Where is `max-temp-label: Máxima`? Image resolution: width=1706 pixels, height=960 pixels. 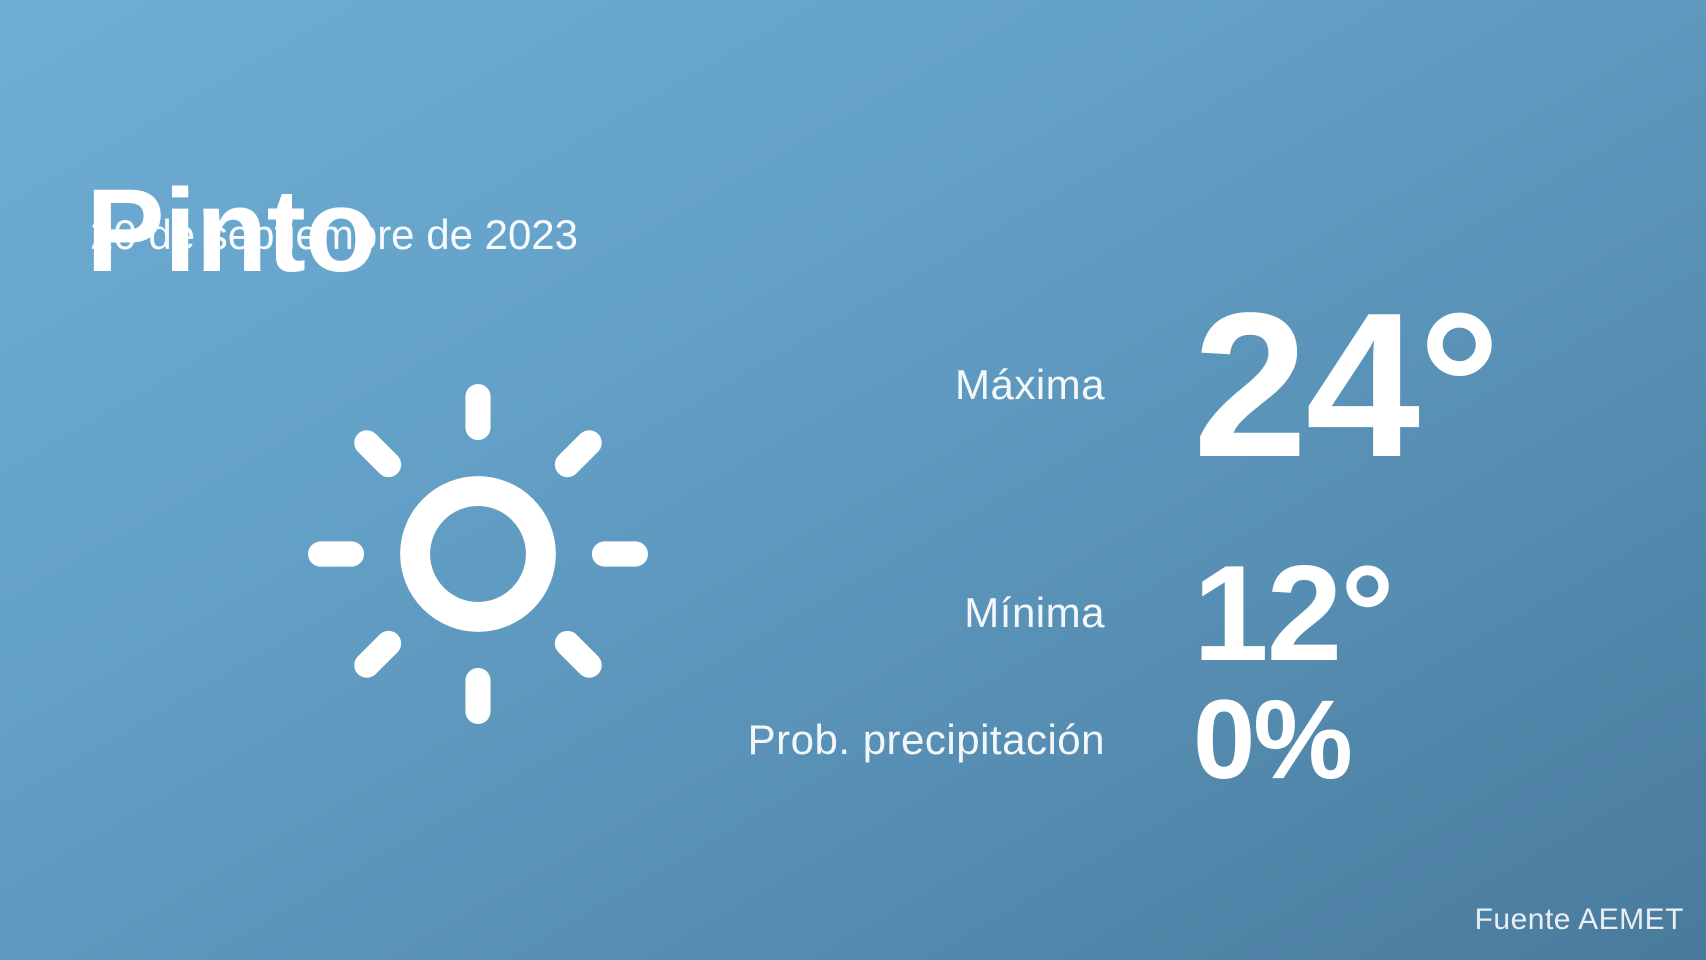 max-temp-label: Máxima is located at coordinates (1029, 384).